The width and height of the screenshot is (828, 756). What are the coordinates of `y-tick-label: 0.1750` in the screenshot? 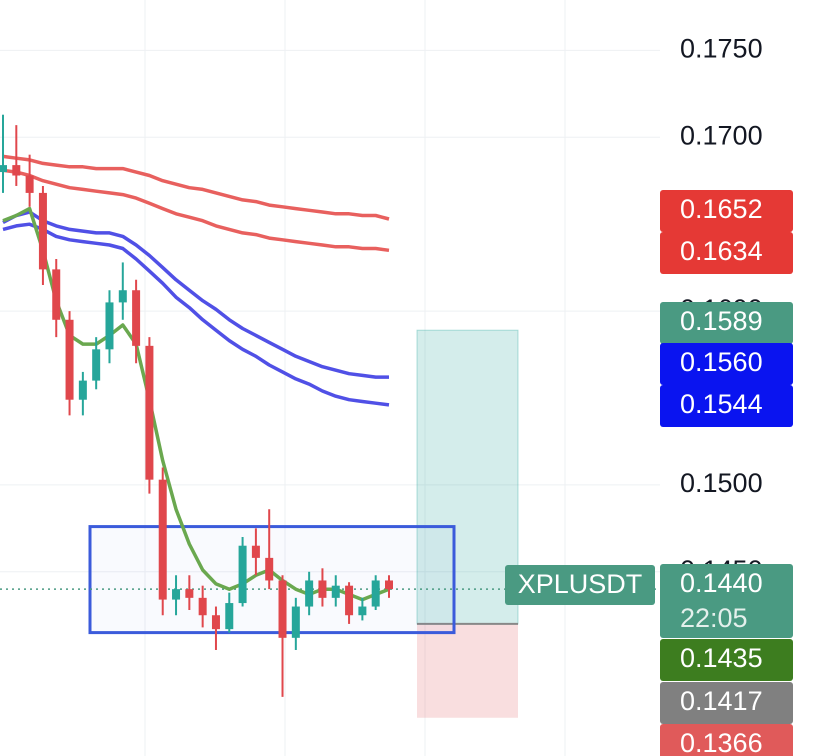 It's located at (721, 49).